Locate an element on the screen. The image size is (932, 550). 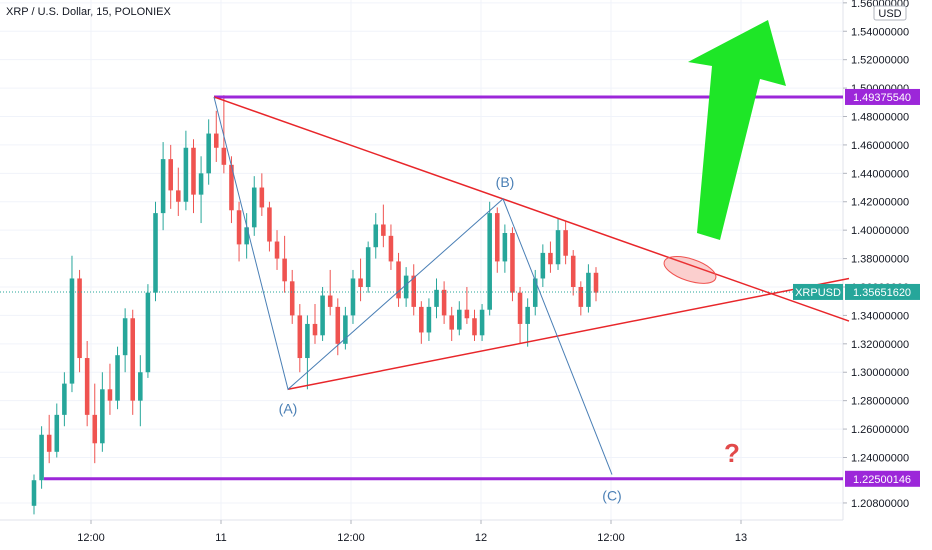
level-tag-label: 1.49375540 is located at coordinates (882, 98).